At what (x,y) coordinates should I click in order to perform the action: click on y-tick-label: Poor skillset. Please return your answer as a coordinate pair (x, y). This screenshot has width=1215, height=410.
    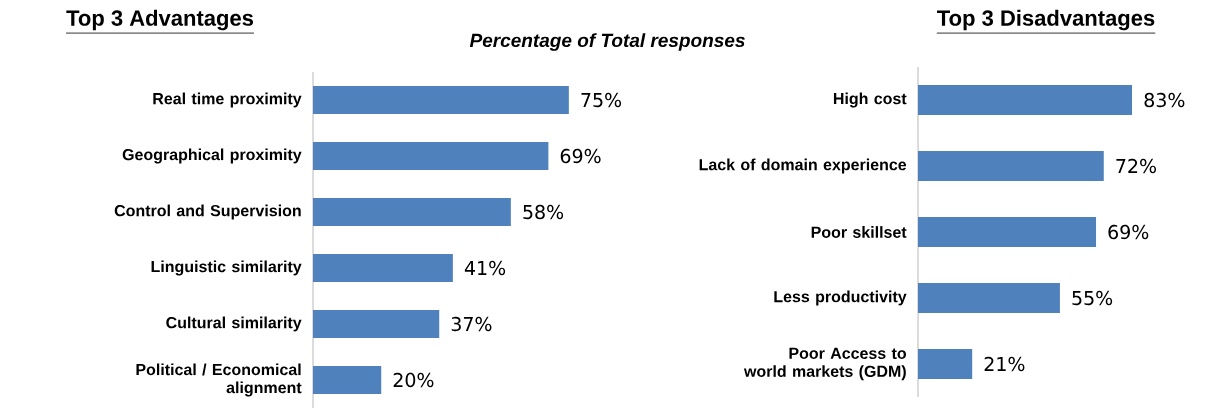
    Looking at the image, I should click on (859, 232).